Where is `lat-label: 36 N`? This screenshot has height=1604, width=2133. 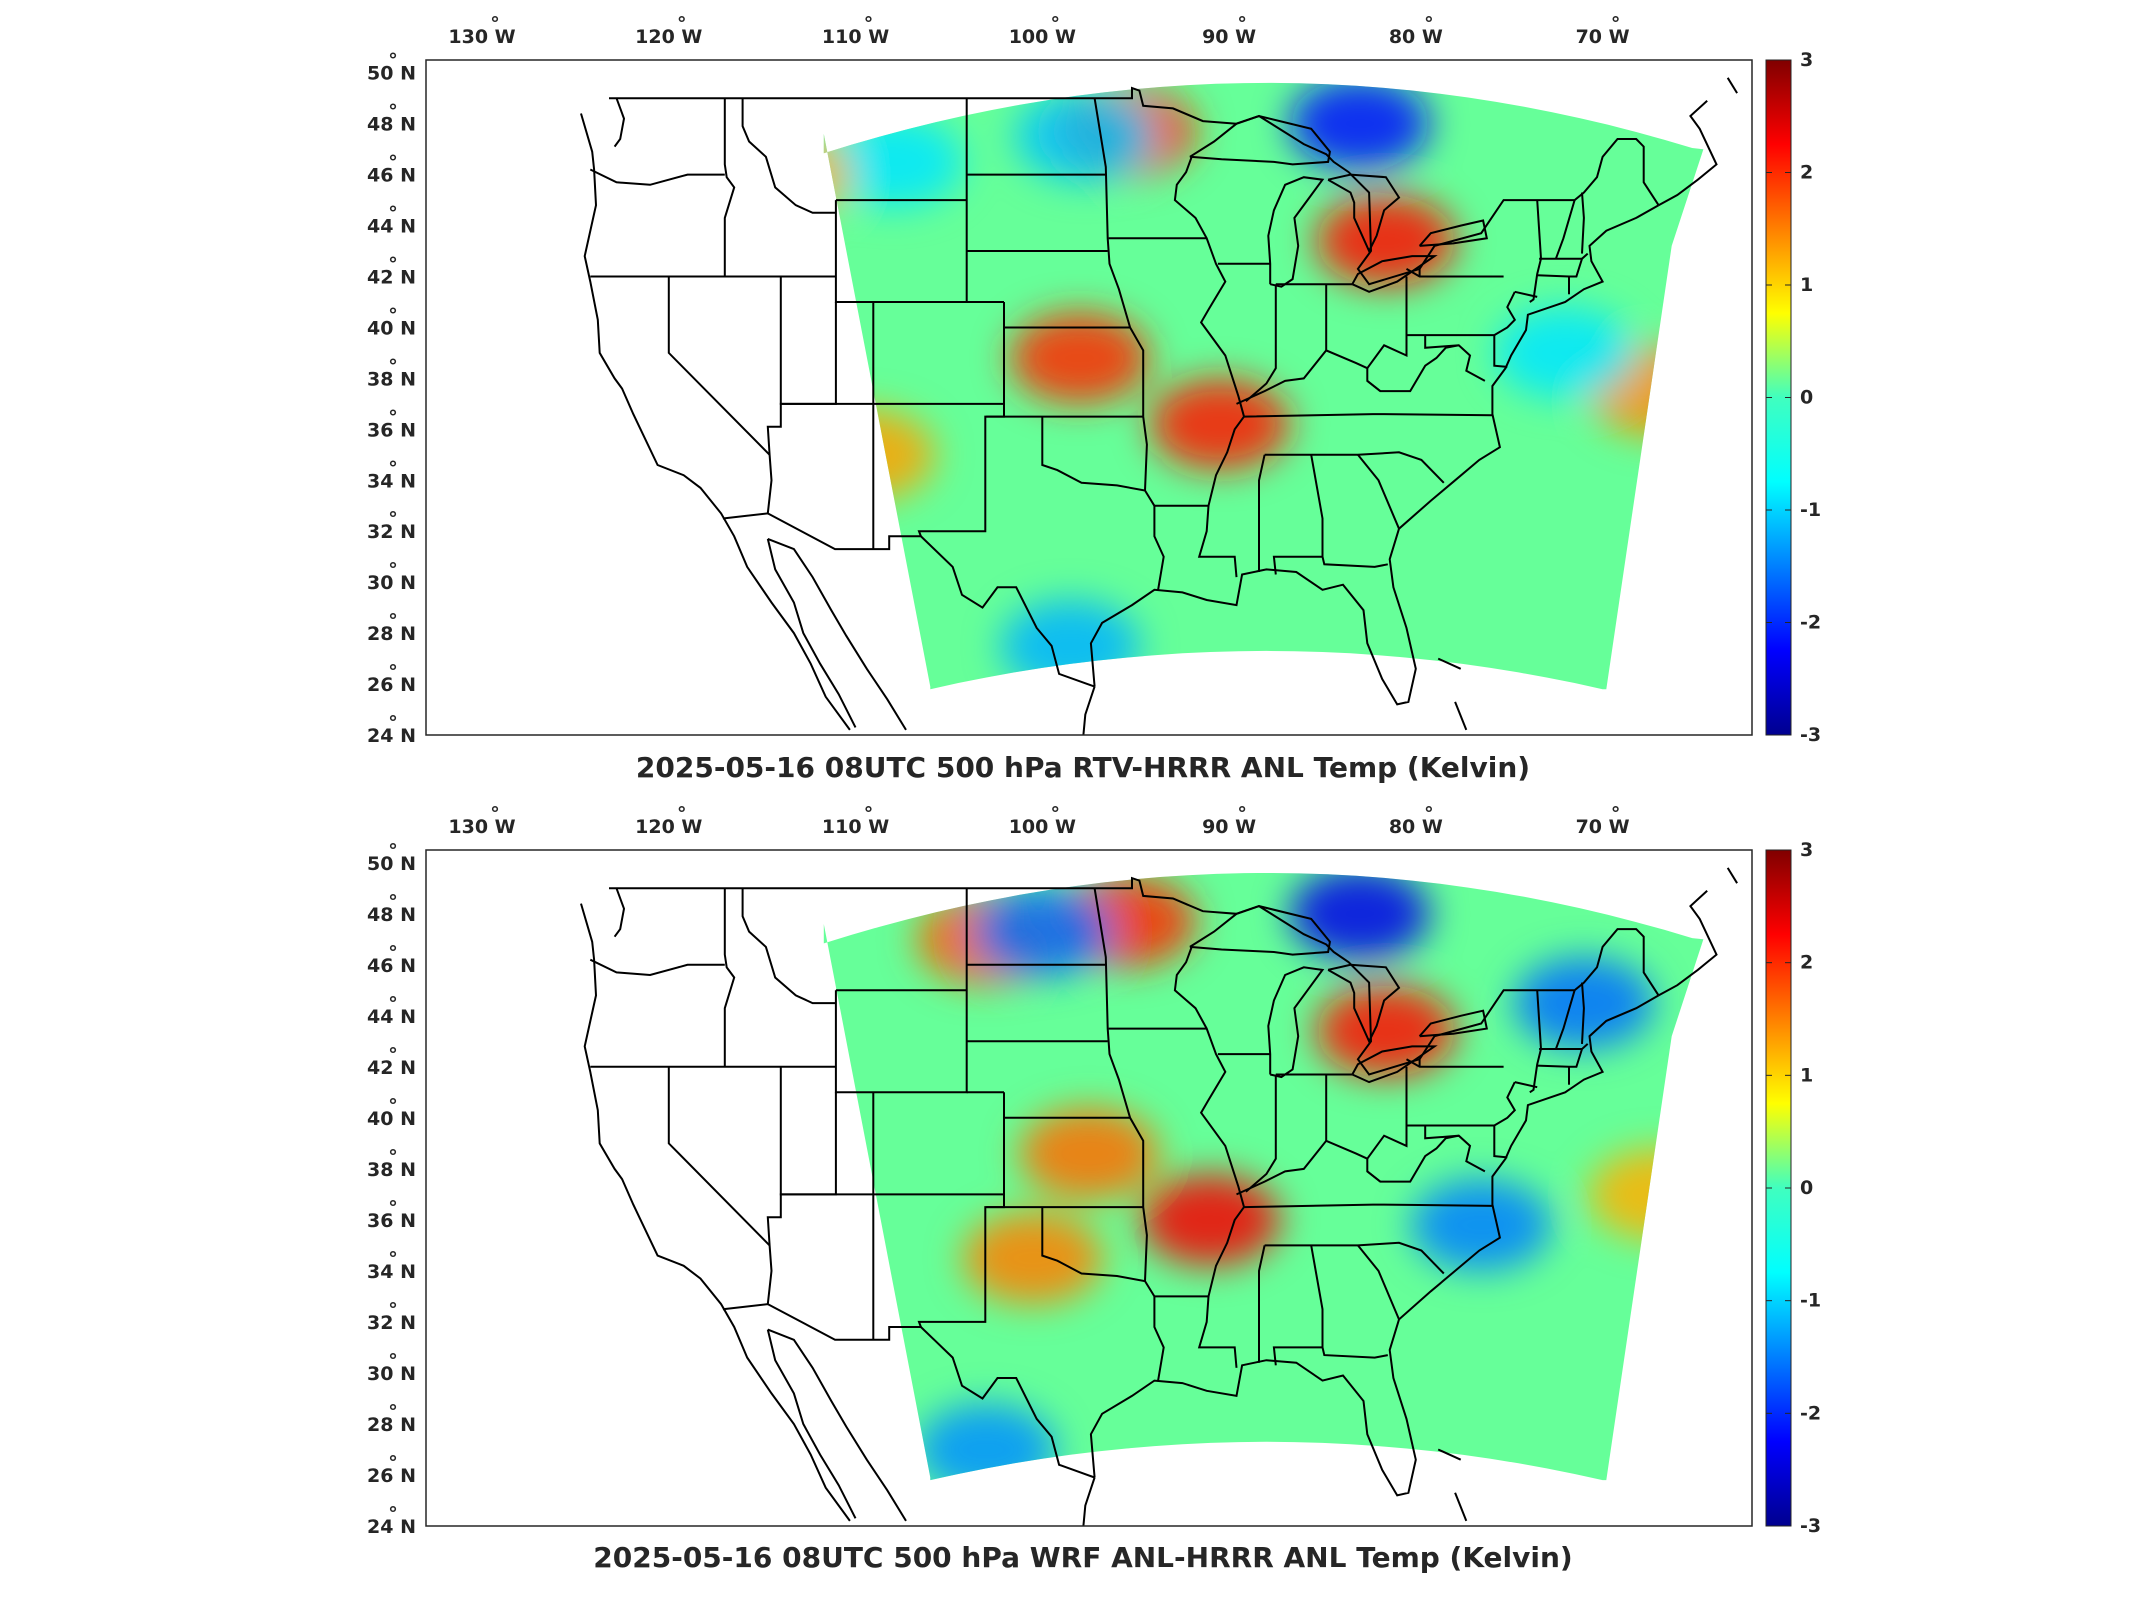 lat-label: 36 N is located at coordinates (391, 1221).